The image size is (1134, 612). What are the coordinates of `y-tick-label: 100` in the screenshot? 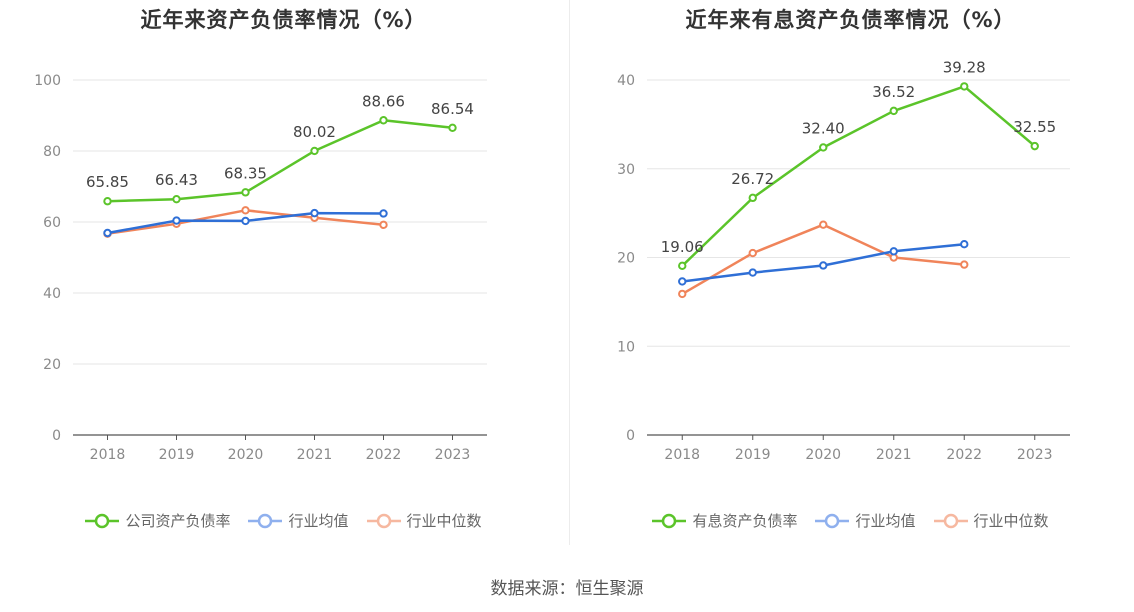 It's located at (47, 81).